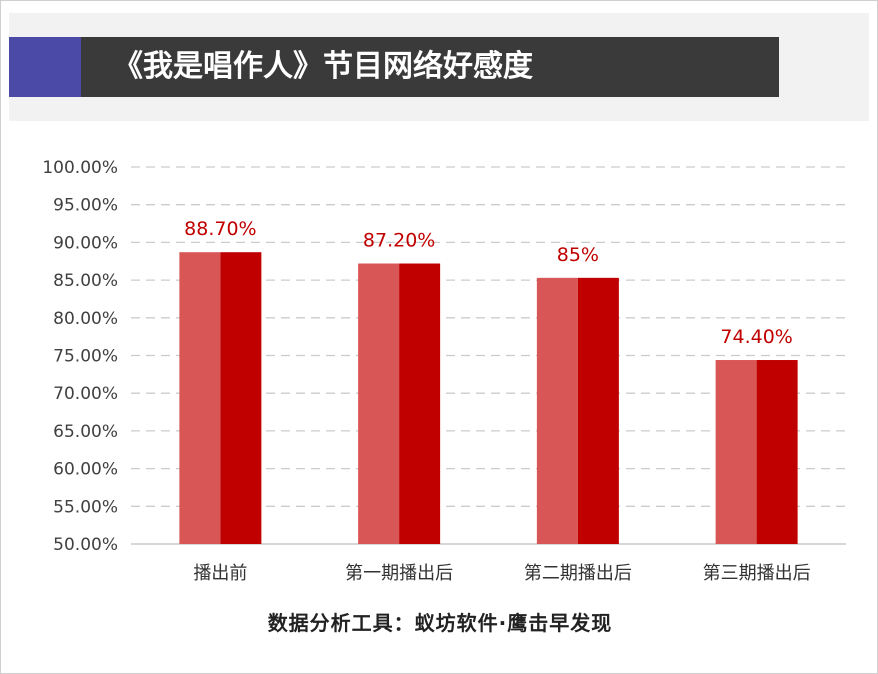 This screenshot has height=674, width=878. I want to click on title-accent-block, so click(45, 67).